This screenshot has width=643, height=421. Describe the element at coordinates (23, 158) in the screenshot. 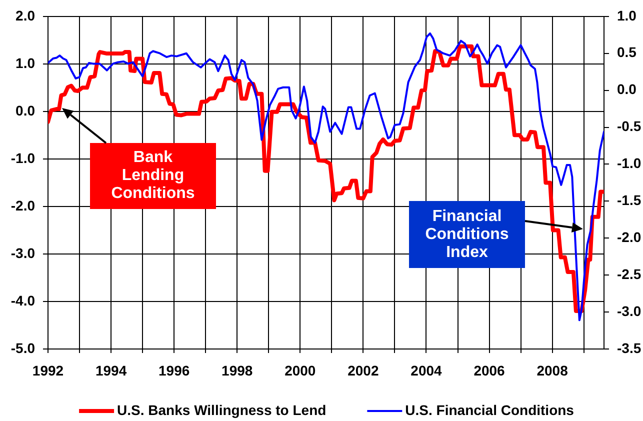

I see `y-tick-label: -1.0` at that location.